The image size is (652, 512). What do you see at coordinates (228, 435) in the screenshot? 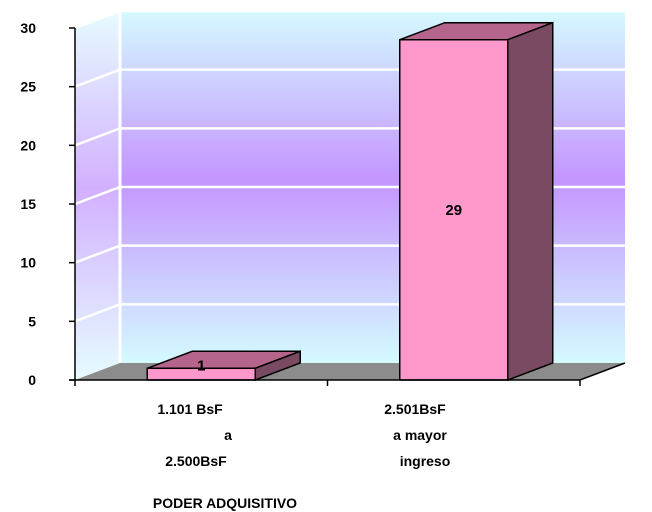
I see `category-label: a` at bounding box center [228, 435].